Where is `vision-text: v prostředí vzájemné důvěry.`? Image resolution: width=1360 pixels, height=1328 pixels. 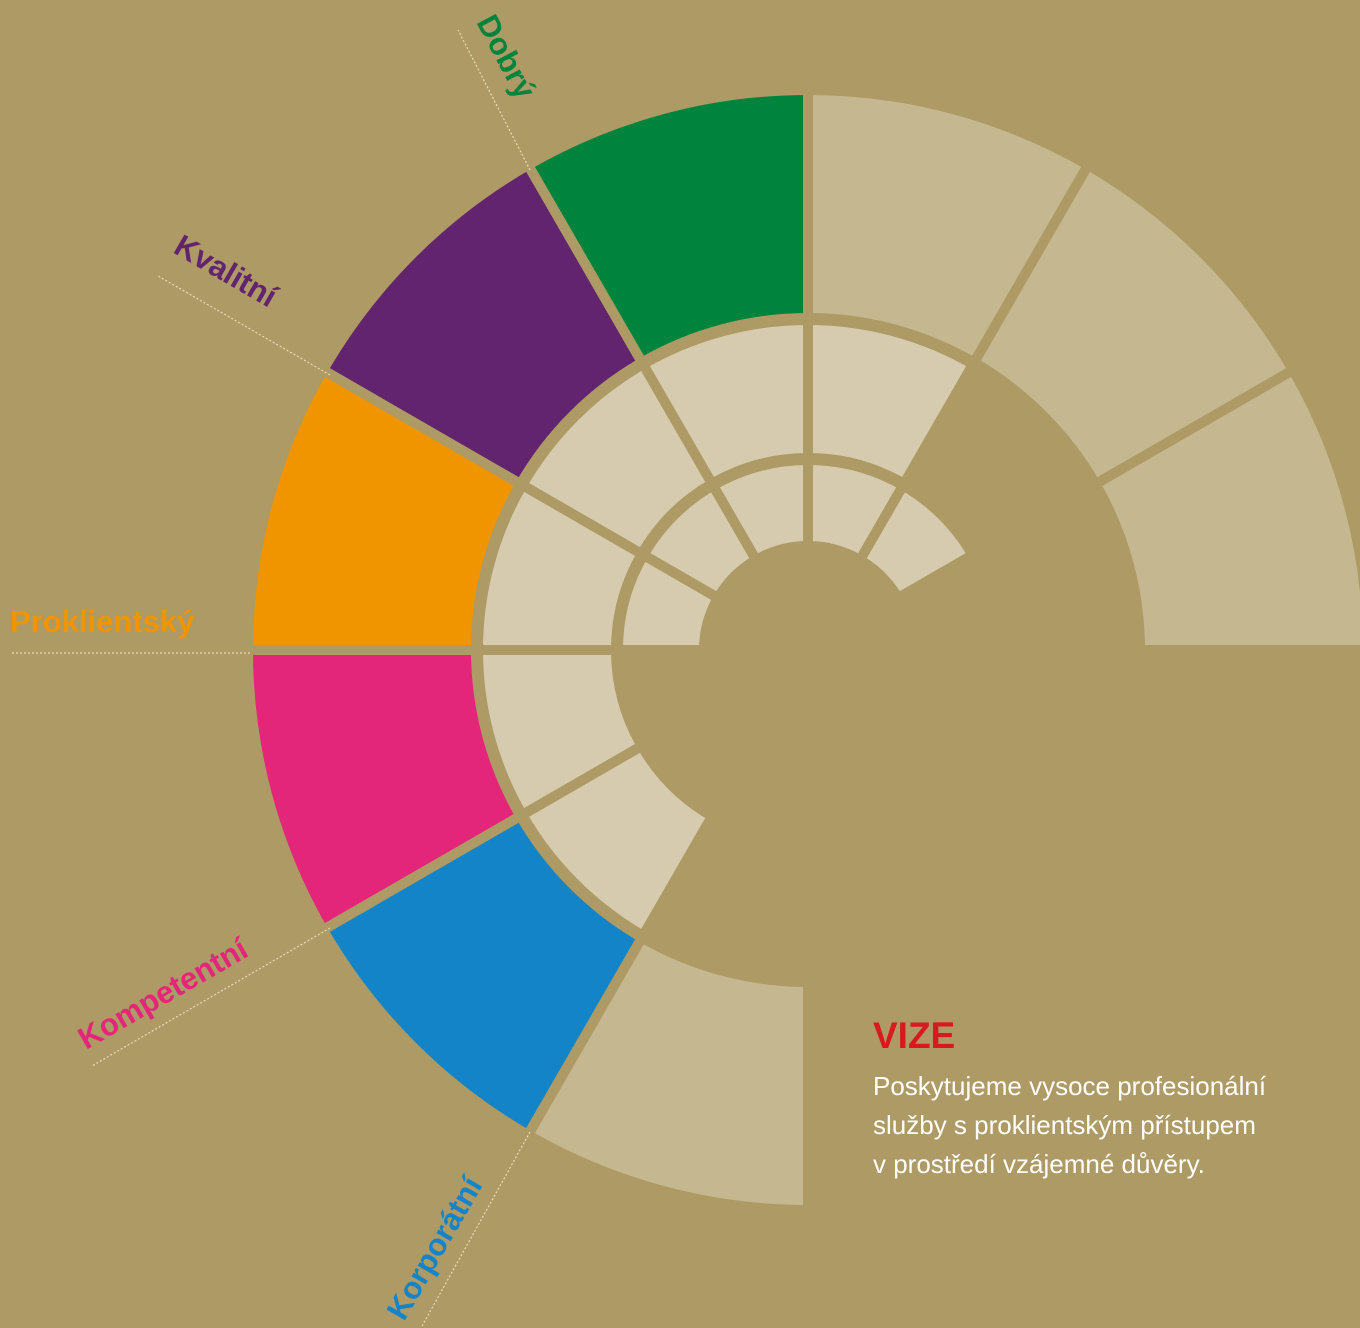 vision-text: v prostředí vzájemné důvěry. is located at coordinates (1039, 1164).